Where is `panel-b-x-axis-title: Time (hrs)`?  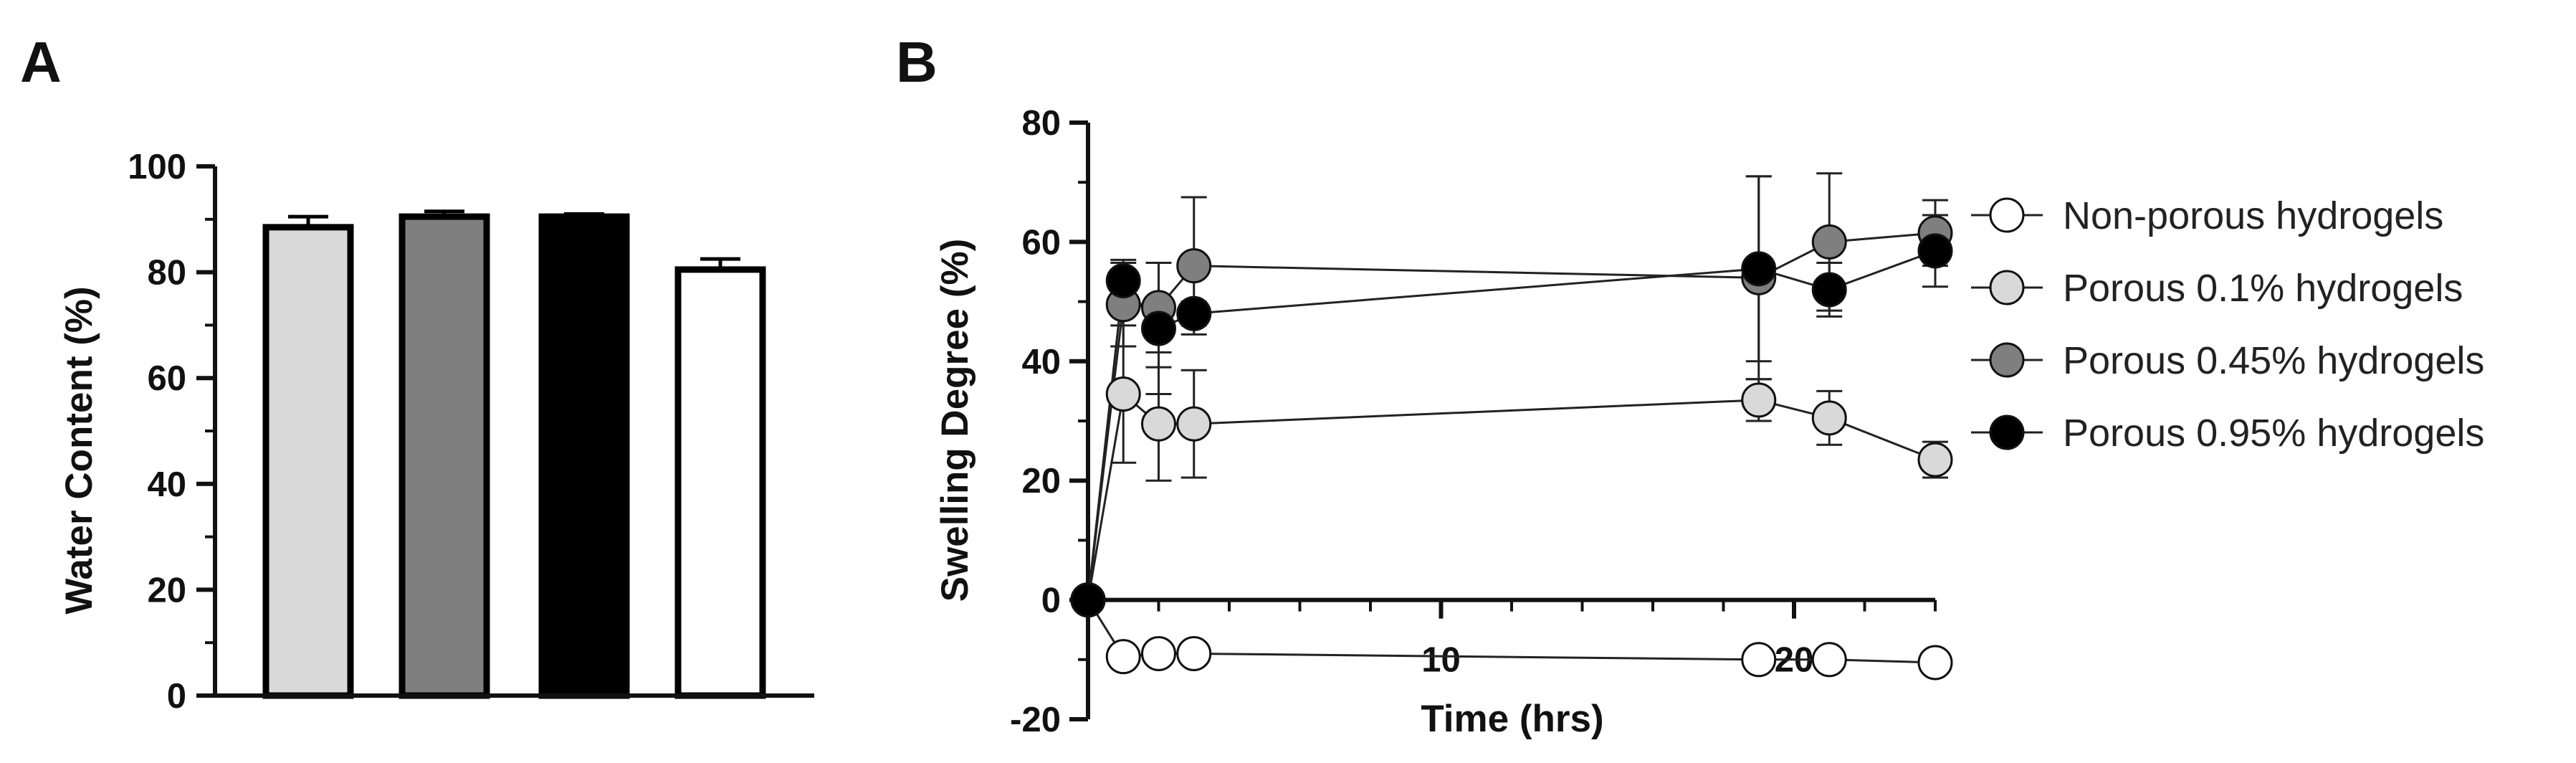
panel-b-x-axis-title: Time (hrs) is located at coordinates (1512, 719).